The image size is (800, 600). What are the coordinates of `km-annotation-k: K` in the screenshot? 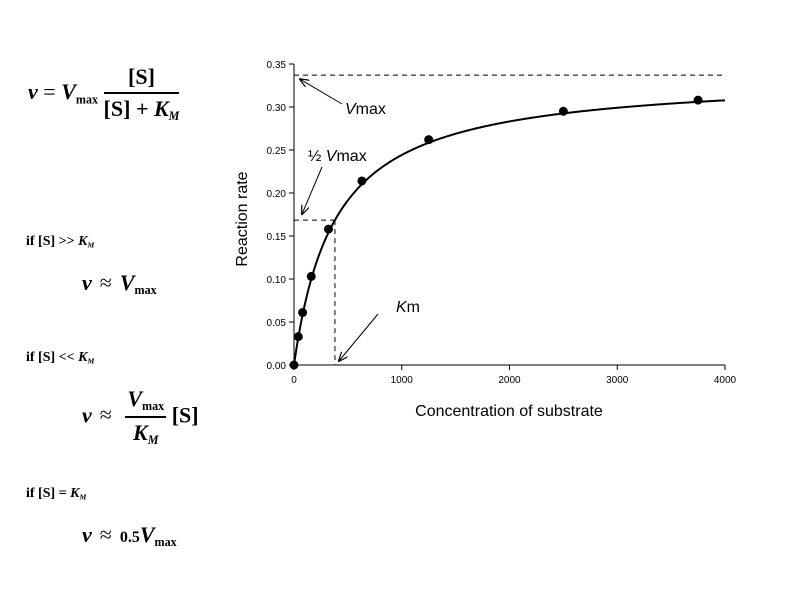 It's located at (402, 307).